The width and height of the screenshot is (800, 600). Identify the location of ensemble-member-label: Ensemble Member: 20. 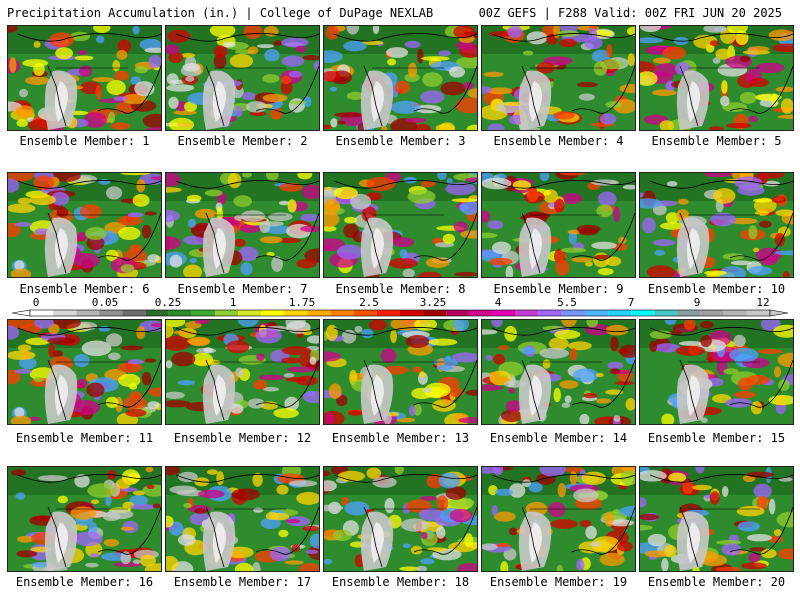
(716, 582).